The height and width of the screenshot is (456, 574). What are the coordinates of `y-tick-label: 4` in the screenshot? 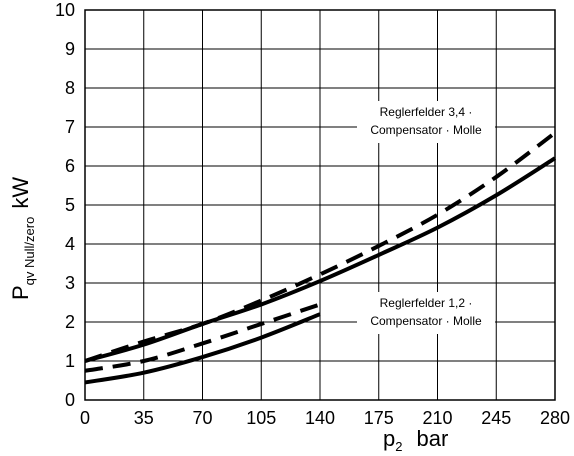 It's located at (70, 244).